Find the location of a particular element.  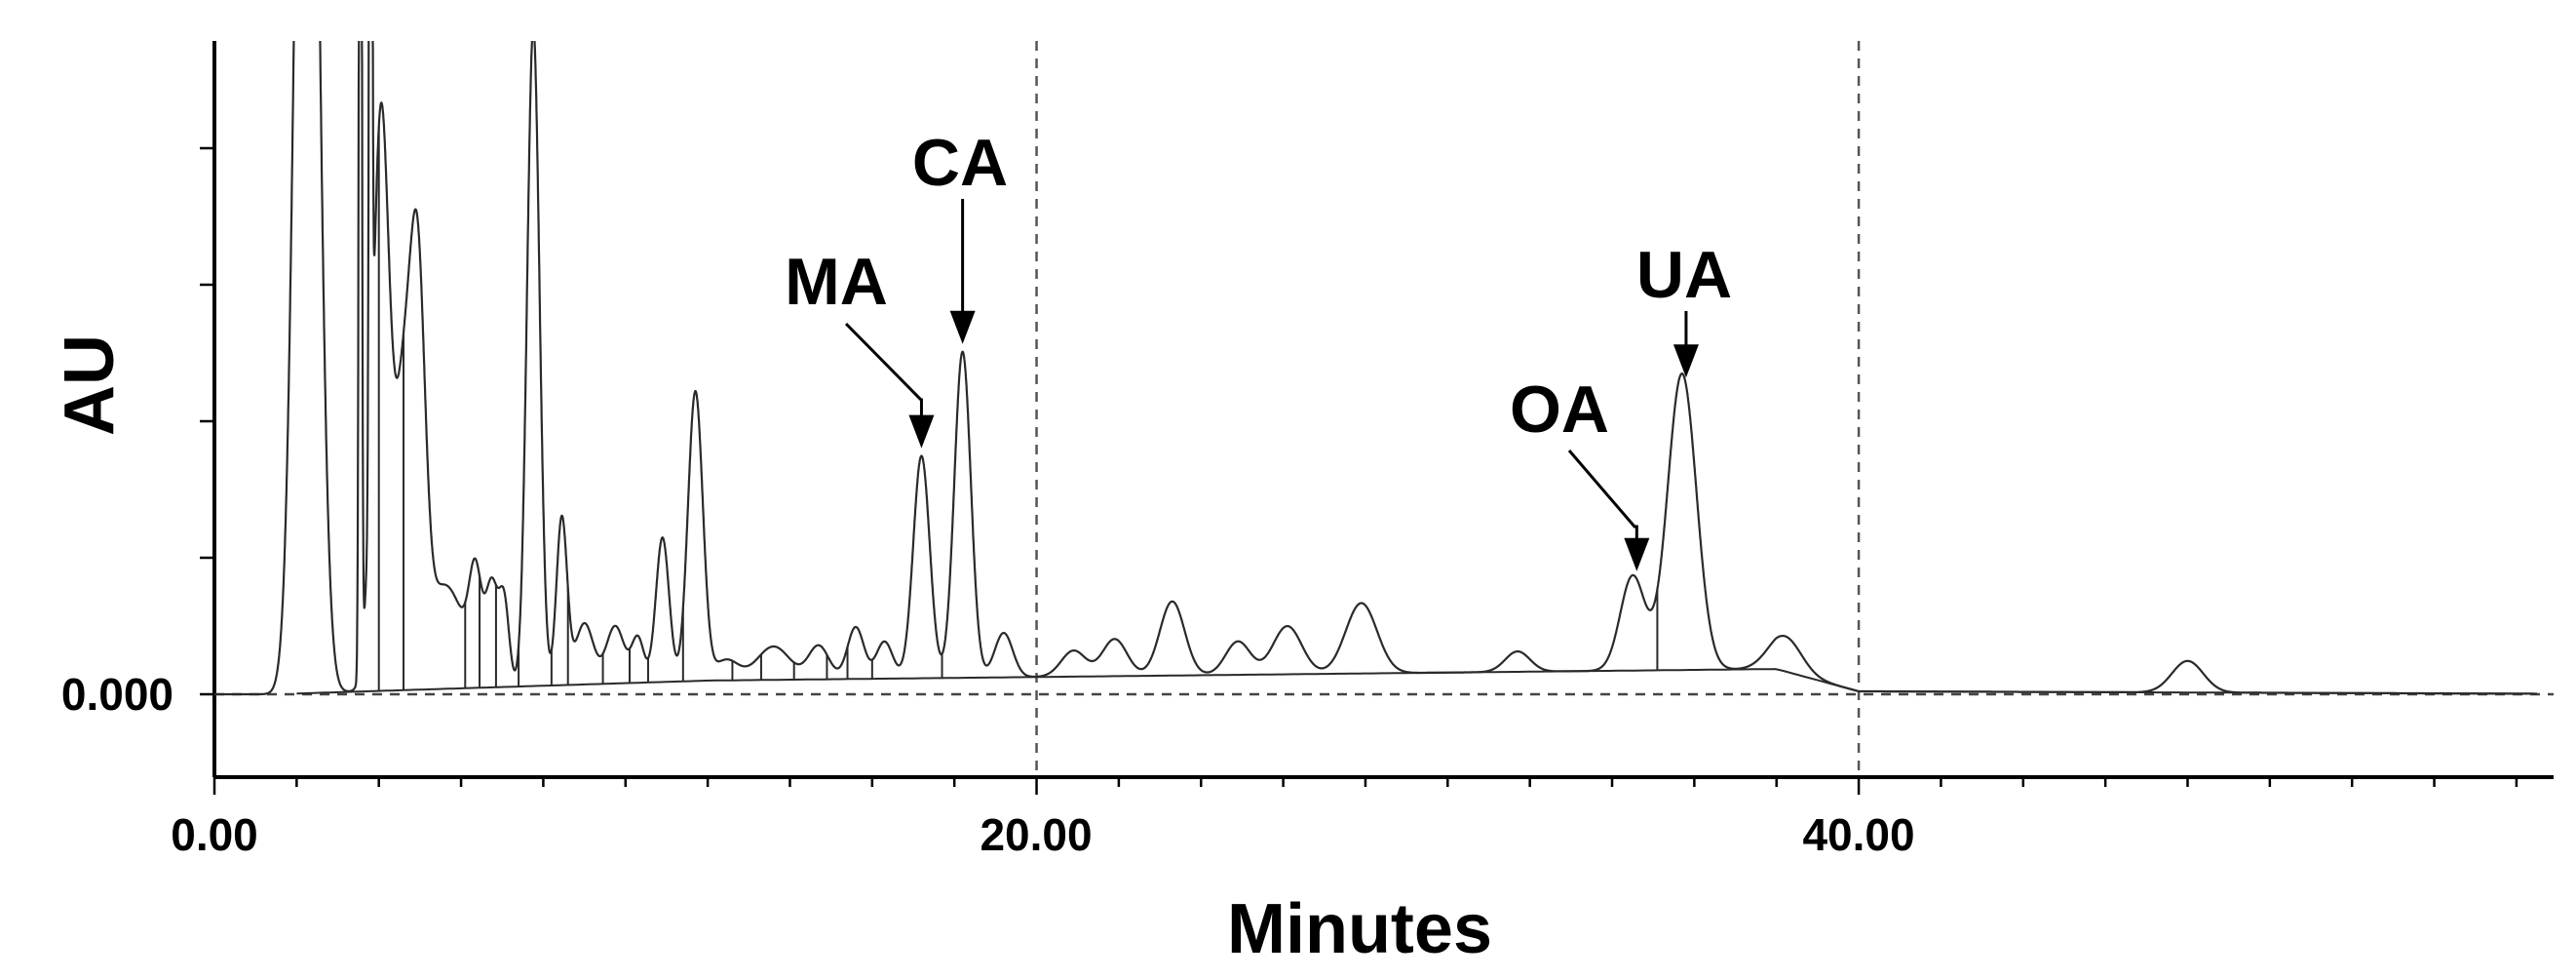

peak-annotation-oa: OA is located at coordinates (1580, 471).